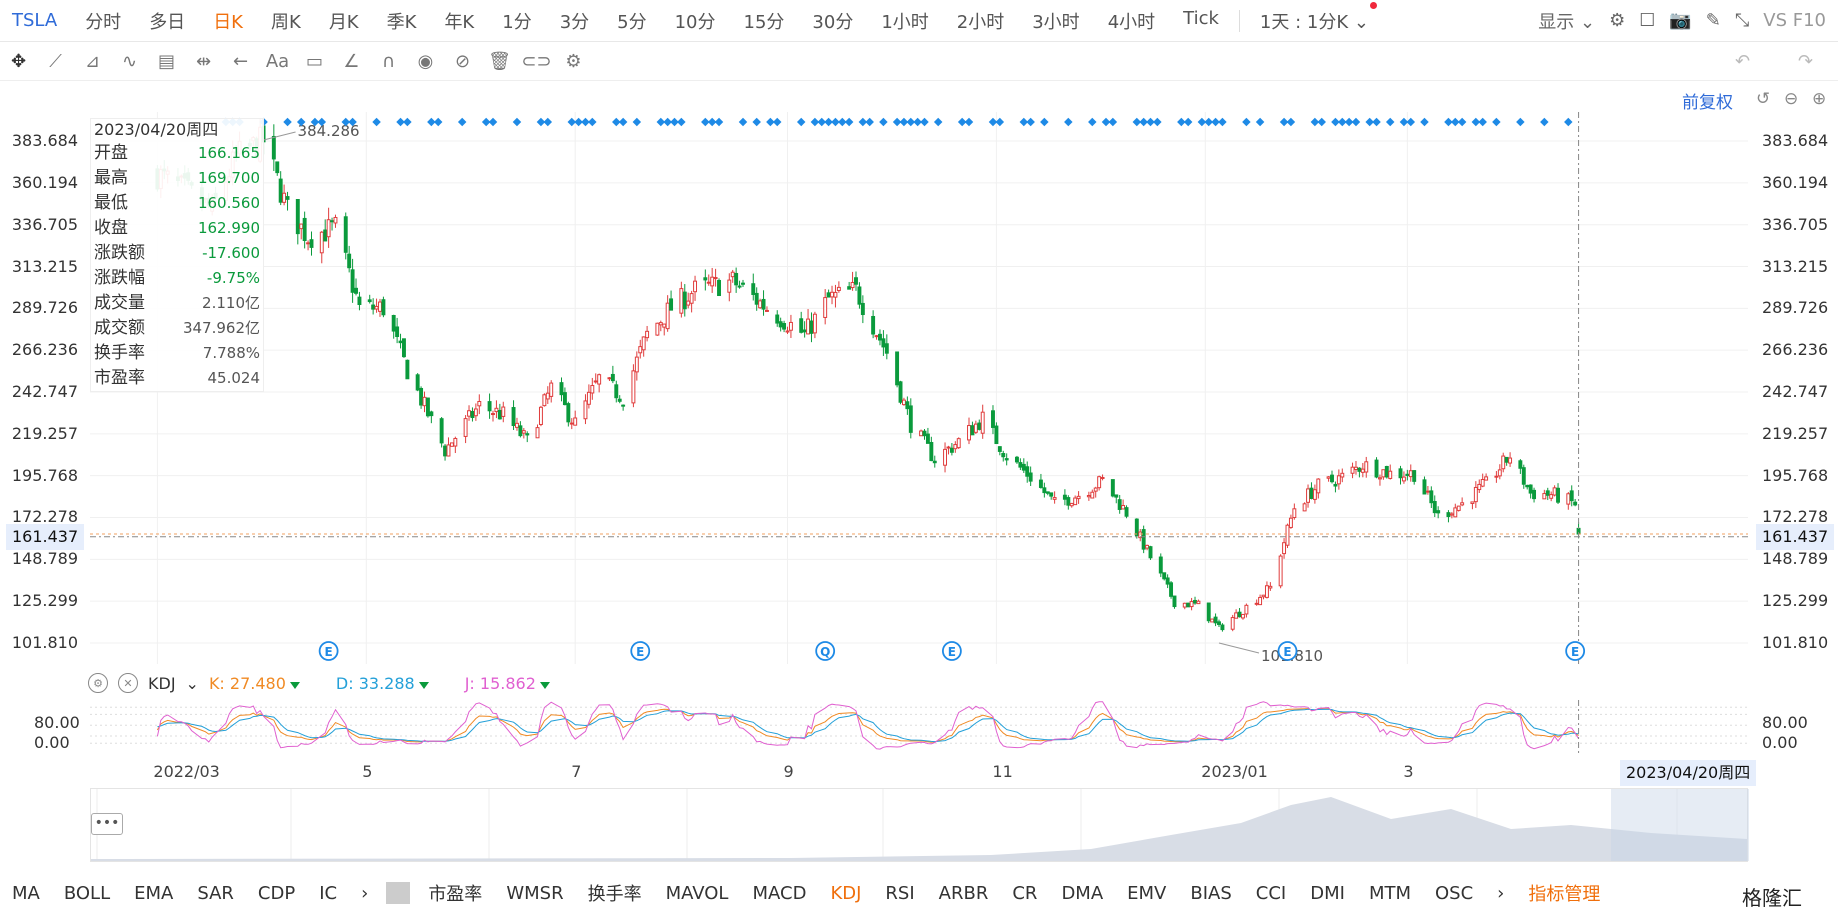 The width and height of the screenshot is (1838, 920). What do you see at coordinates (535, 893) in the screenshot?
I see `sub-indicator-tab: WMSR` at bounding box center [535, 893].